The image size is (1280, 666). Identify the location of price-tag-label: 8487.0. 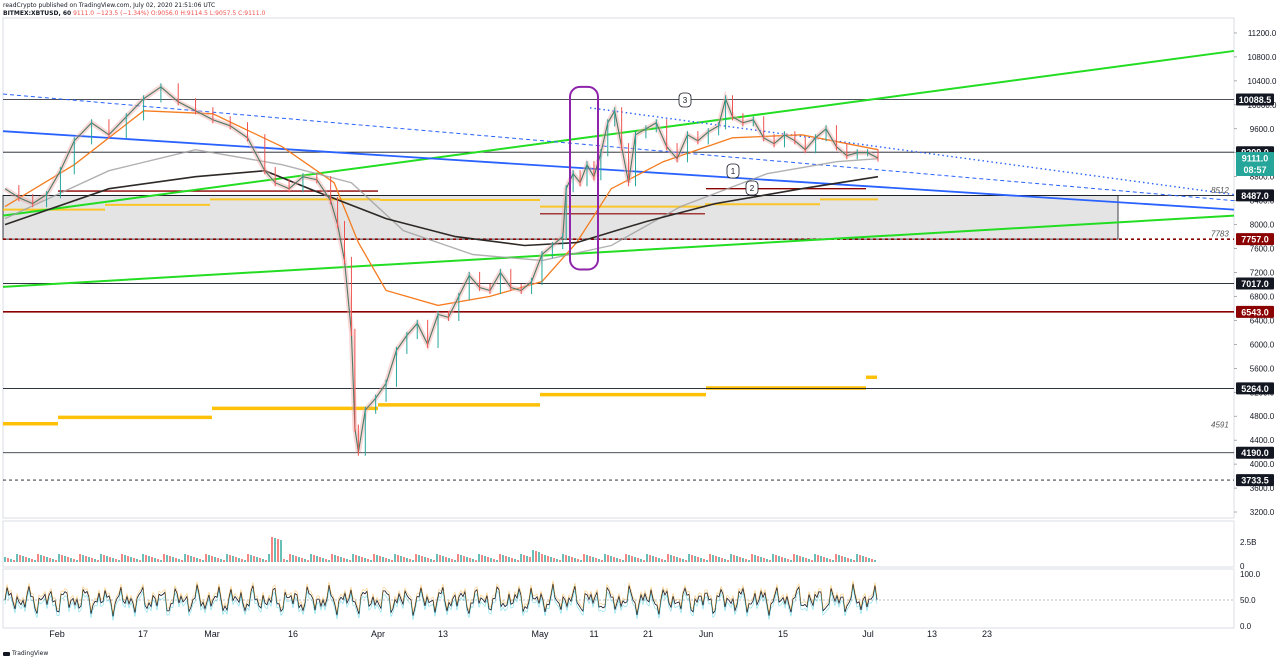
(1255, 196).